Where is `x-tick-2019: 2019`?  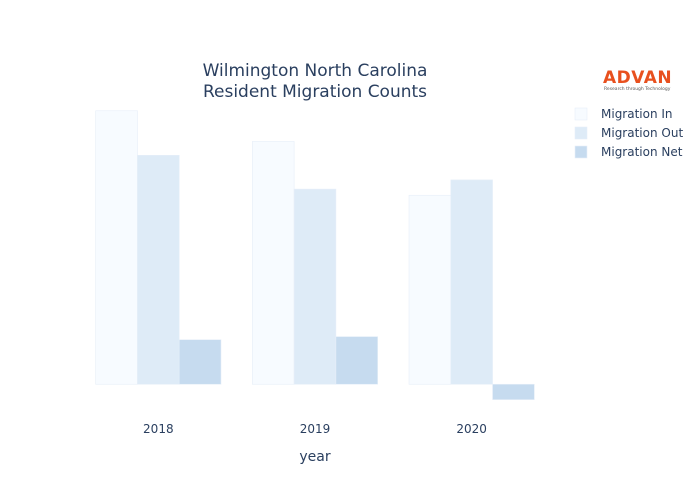
x-tick-2019: 2019 is located at coordinates (315, 429).